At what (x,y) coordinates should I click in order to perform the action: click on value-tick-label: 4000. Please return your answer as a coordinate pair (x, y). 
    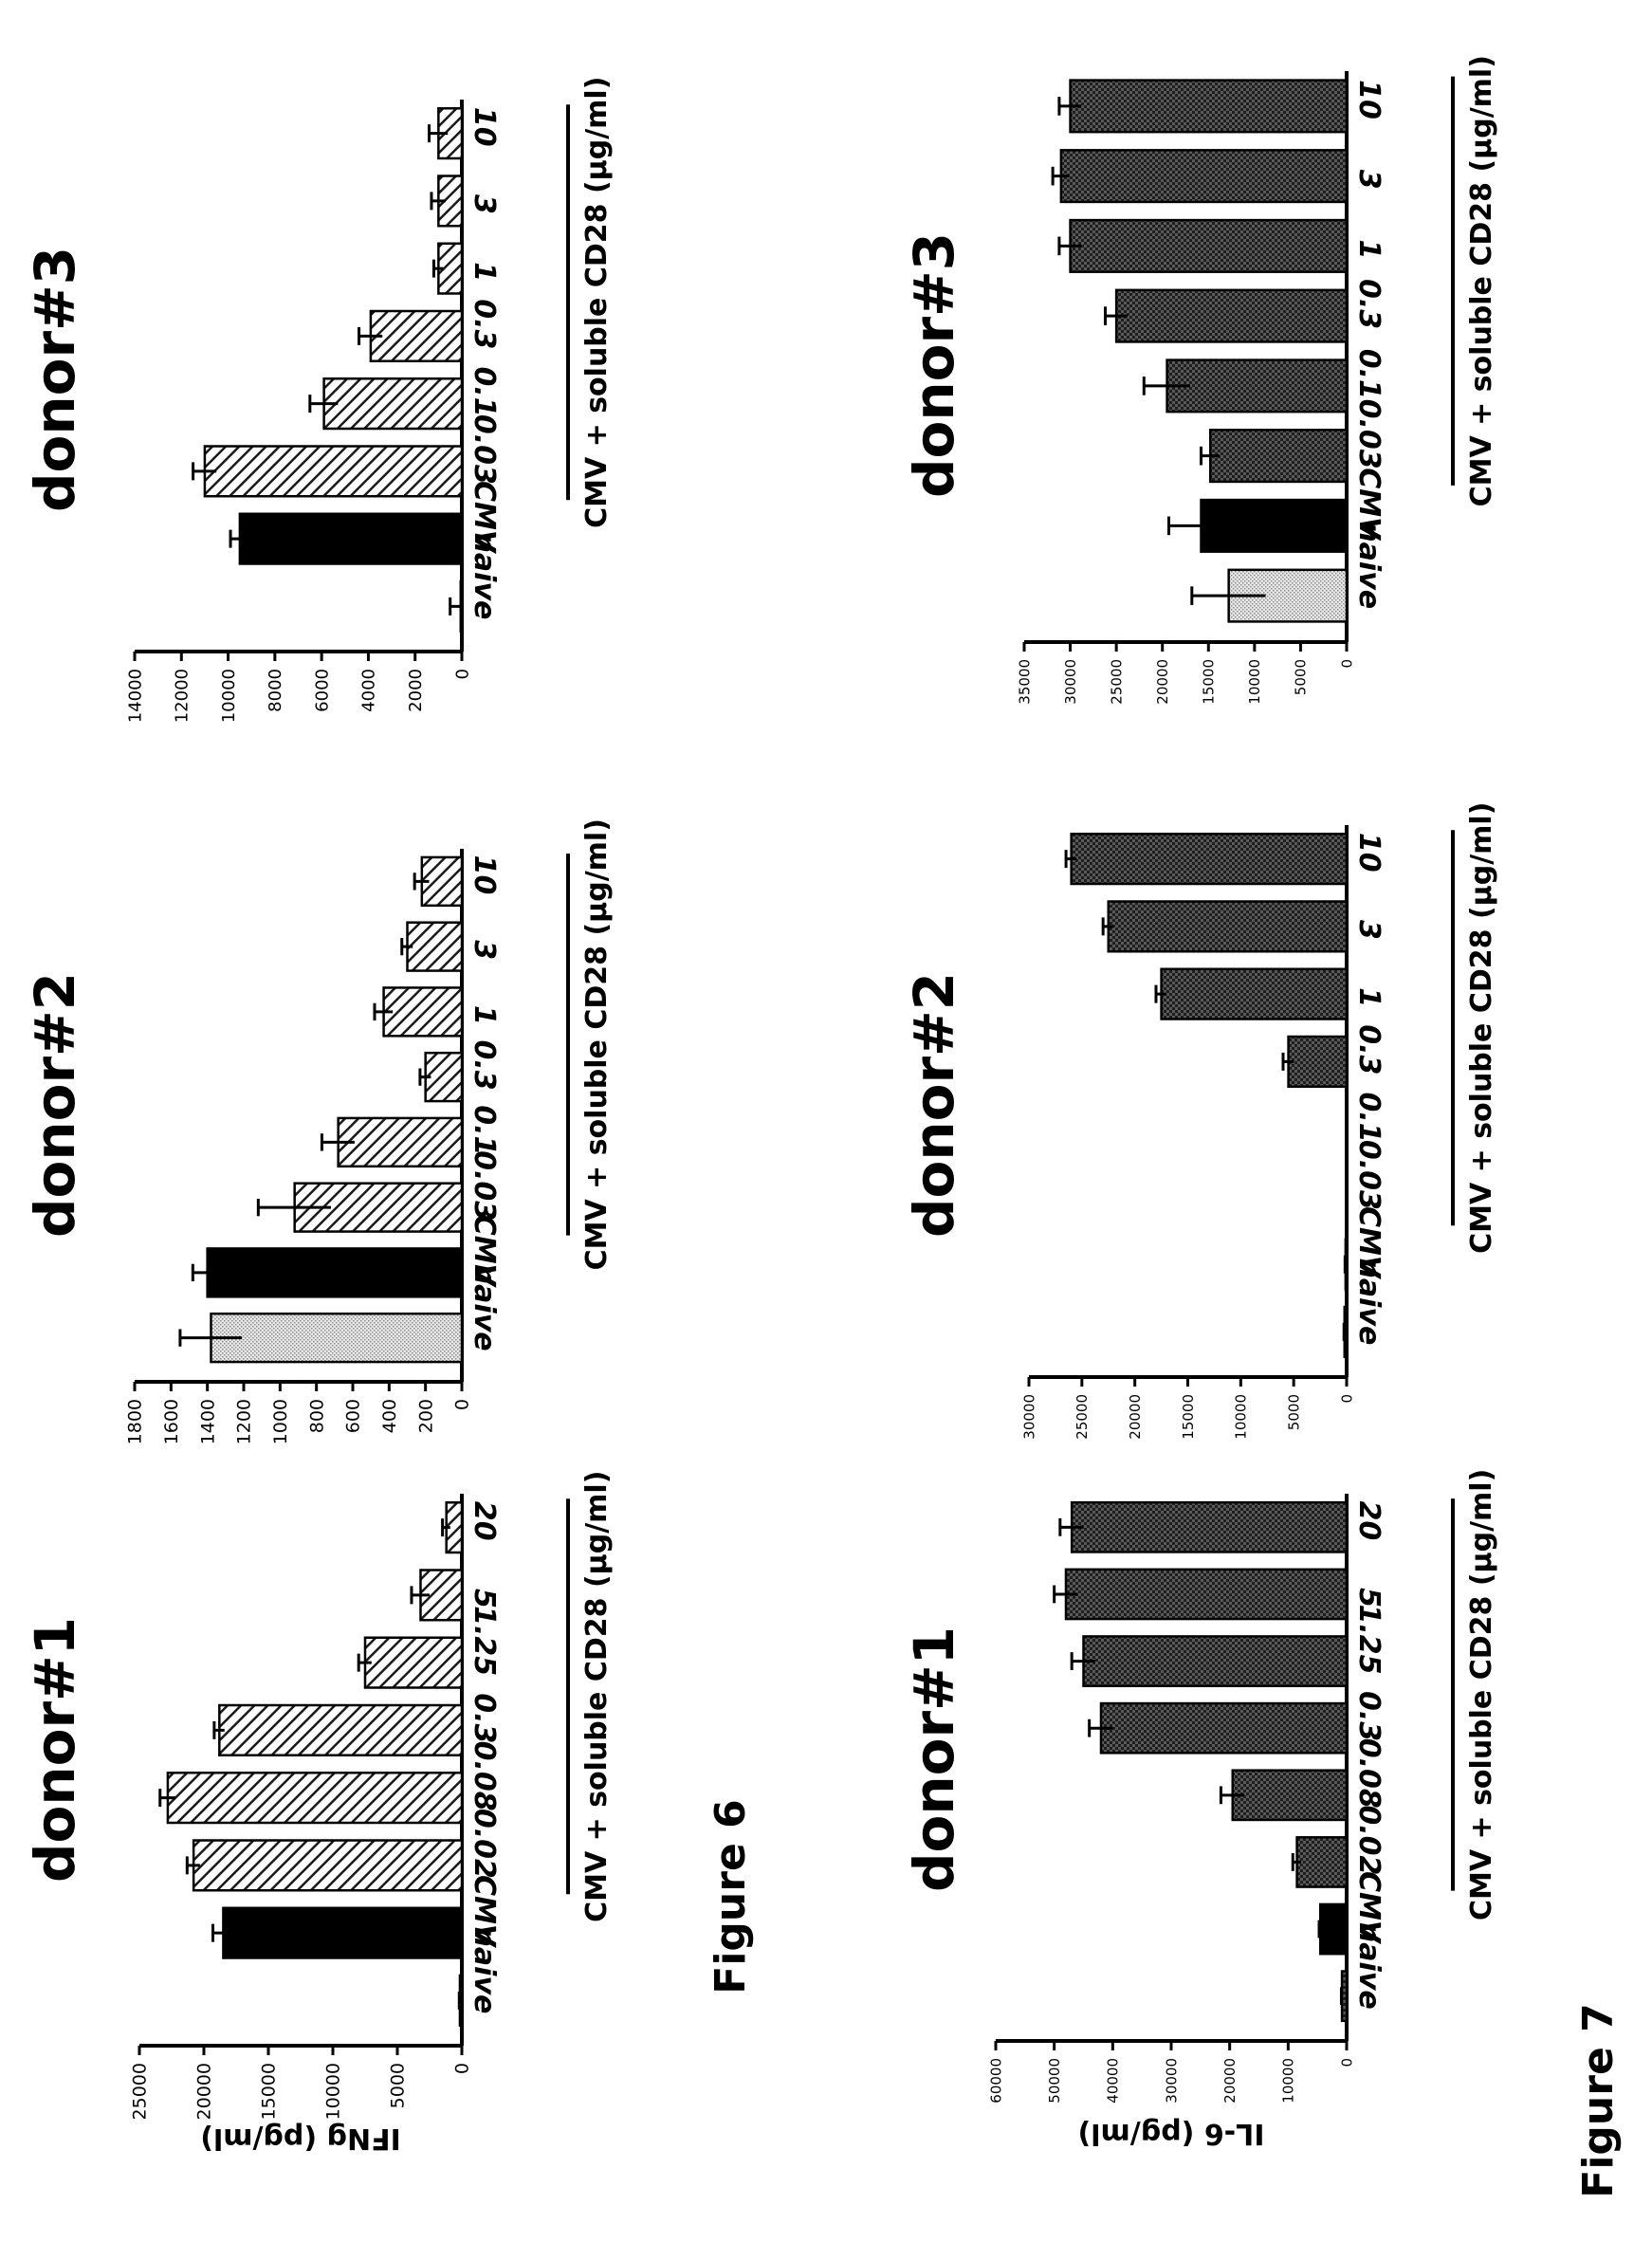
    Looking at the image, I should click on (369, 690).